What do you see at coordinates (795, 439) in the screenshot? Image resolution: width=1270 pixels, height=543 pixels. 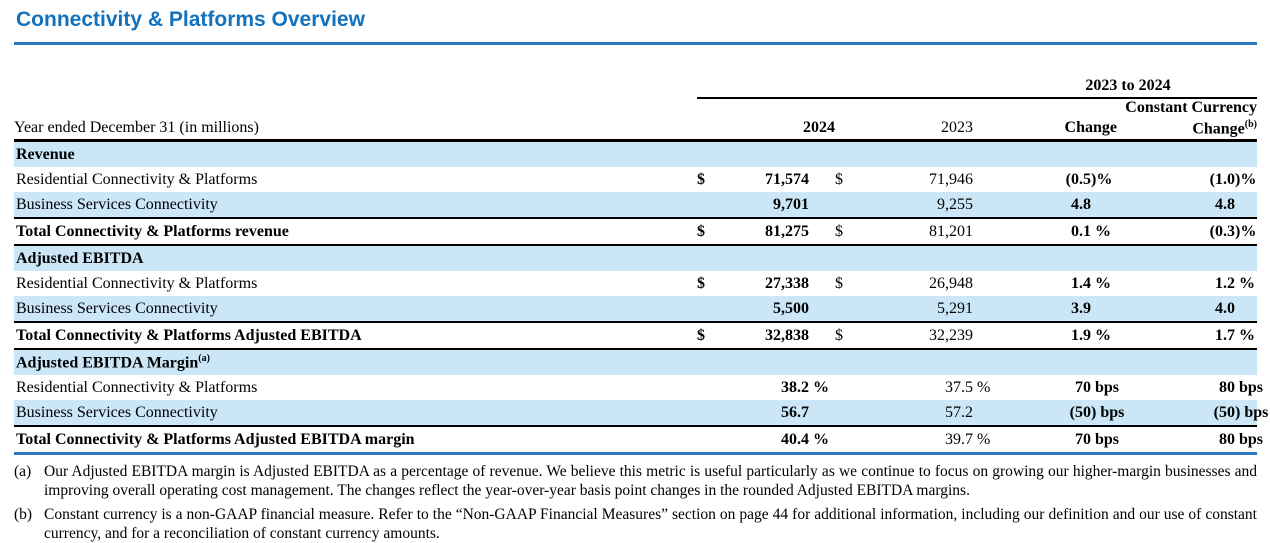 I see `value-2024: 40.4` at bounding box center [795, 439].